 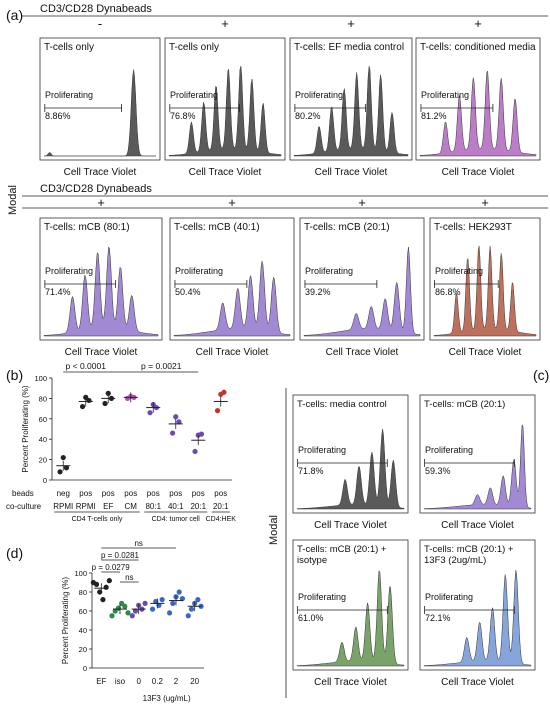 I want to click on x-tick-label: iso, so click(x=120, y=681).